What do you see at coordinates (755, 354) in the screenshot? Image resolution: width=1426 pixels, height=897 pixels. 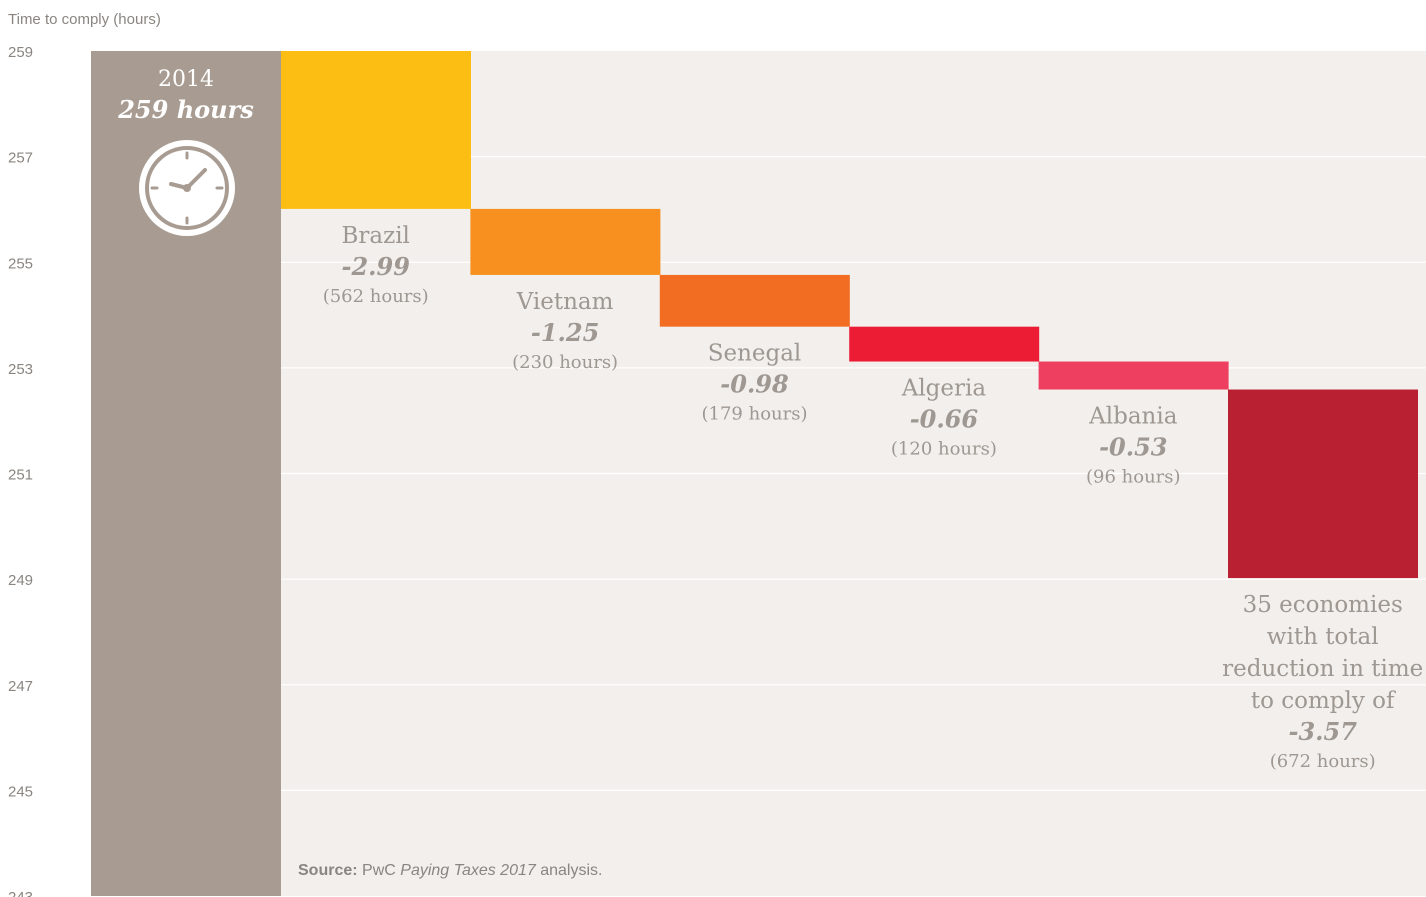 I see `step-name-label: Senegal` at bounding box center [755, 354].